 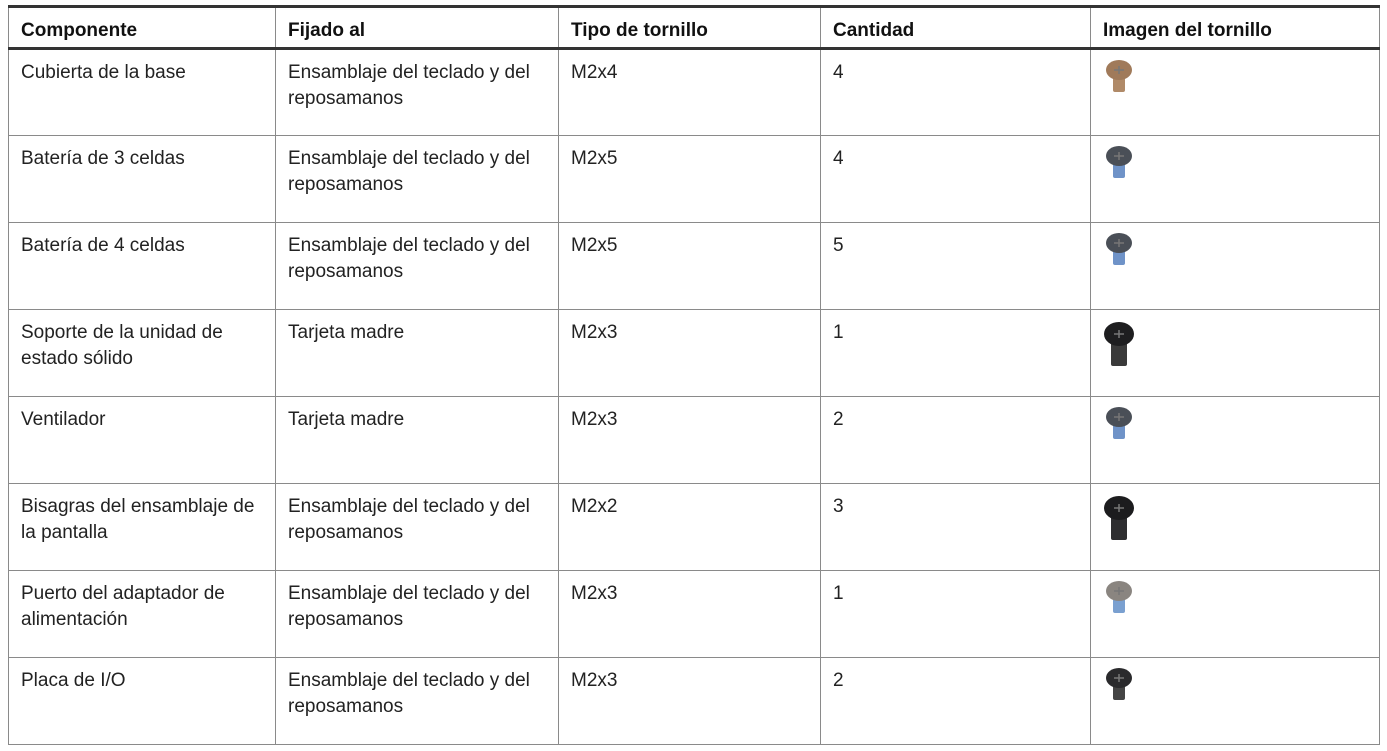 I want to click on table-cell: M2x4, so click(x=689, y=92).